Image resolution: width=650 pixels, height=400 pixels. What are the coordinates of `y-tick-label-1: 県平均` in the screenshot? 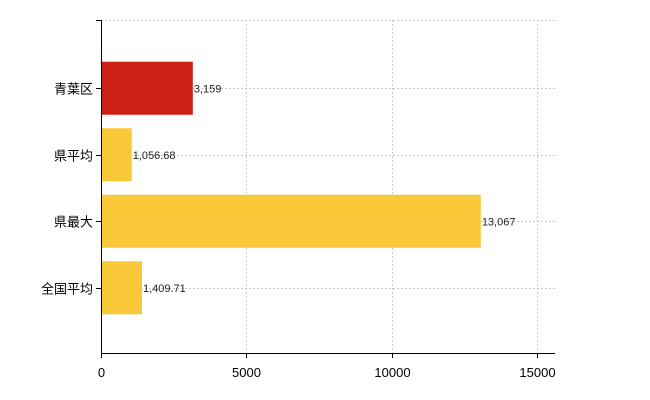 It's located at (73, 157).